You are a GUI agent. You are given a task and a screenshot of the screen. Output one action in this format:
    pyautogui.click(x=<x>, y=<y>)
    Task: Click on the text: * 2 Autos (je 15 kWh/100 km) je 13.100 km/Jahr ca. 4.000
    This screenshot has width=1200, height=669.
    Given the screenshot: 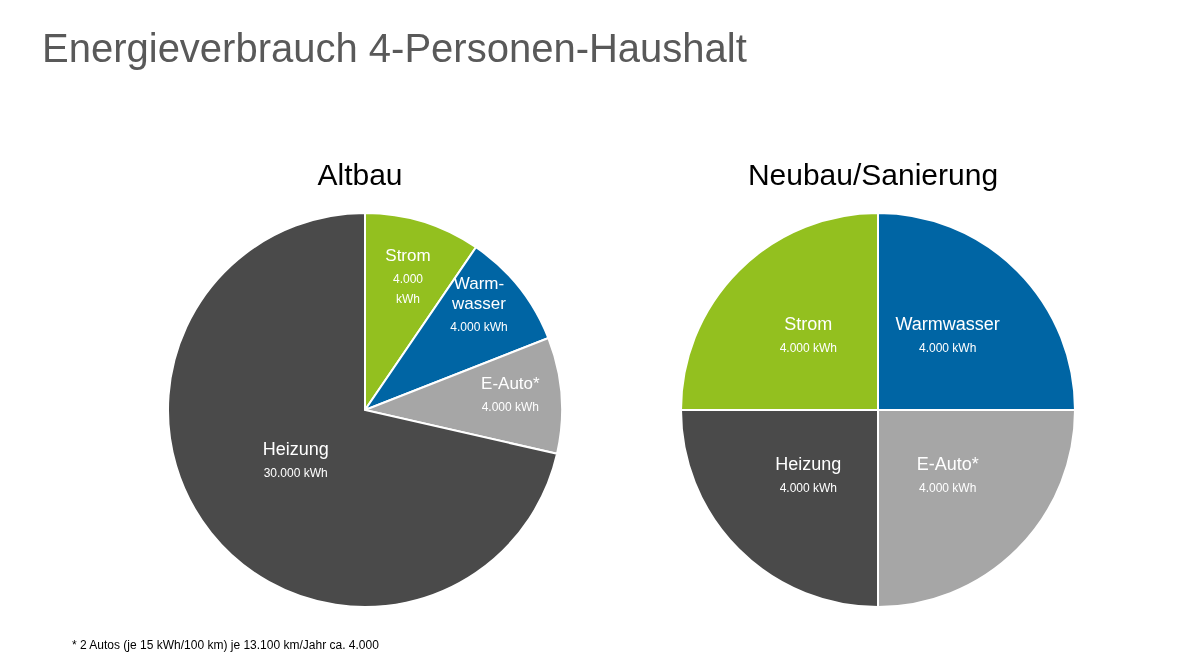 What is the action you would take?
    pyautogui.click(x=225, y=645)
    